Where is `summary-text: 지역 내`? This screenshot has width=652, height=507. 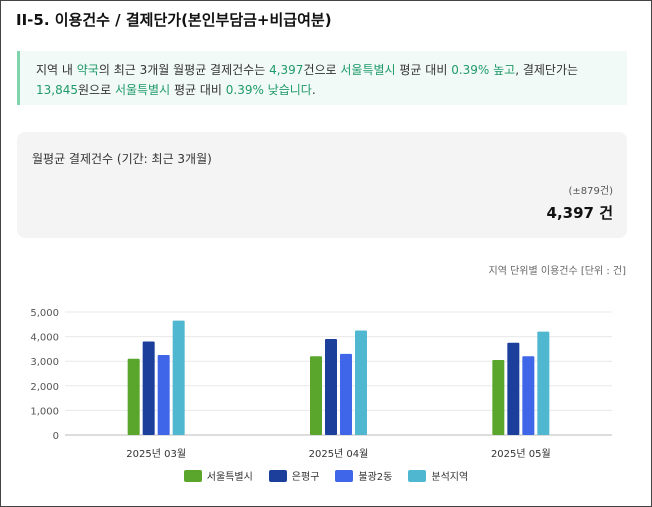 summary-text: 지역 내 is located at coordinates (56, 70).